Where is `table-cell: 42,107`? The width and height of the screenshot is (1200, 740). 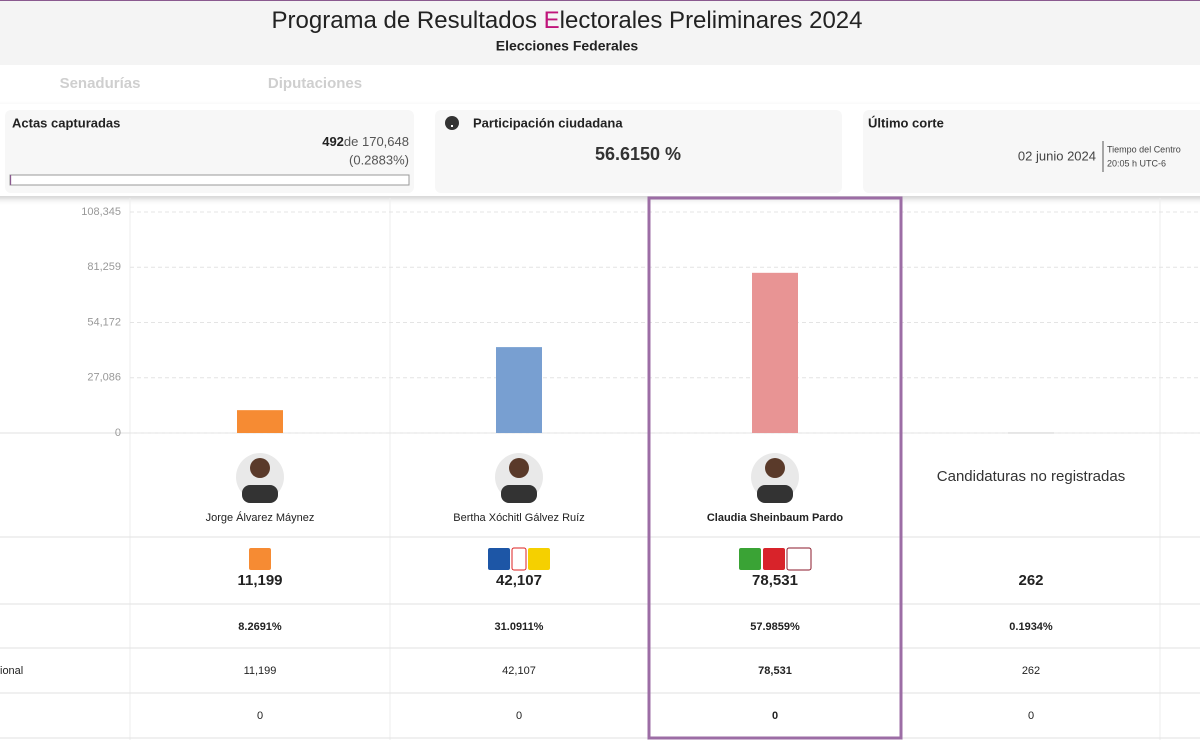
table-cell: 42,107 is located at coordinates (519, 671).